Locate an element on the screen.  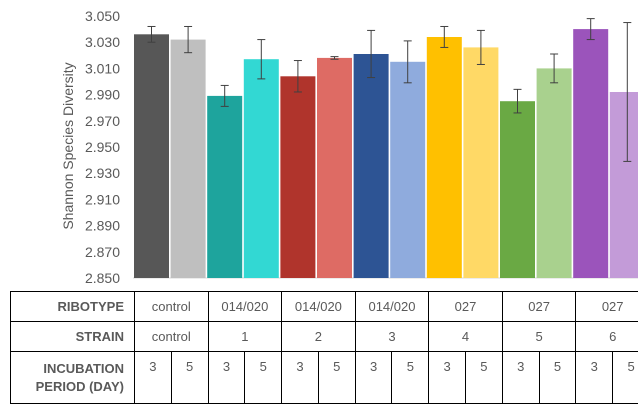
y-tick-label: 3.030 is located at coordinates (102, 42).